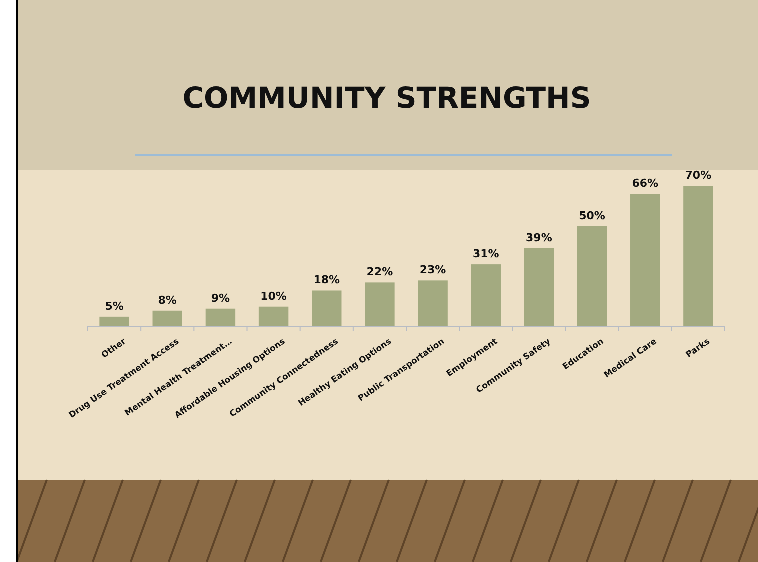 The width and height of the screenshot is (758, 562). I want to click on data-label: 50%, so click(592, 215).